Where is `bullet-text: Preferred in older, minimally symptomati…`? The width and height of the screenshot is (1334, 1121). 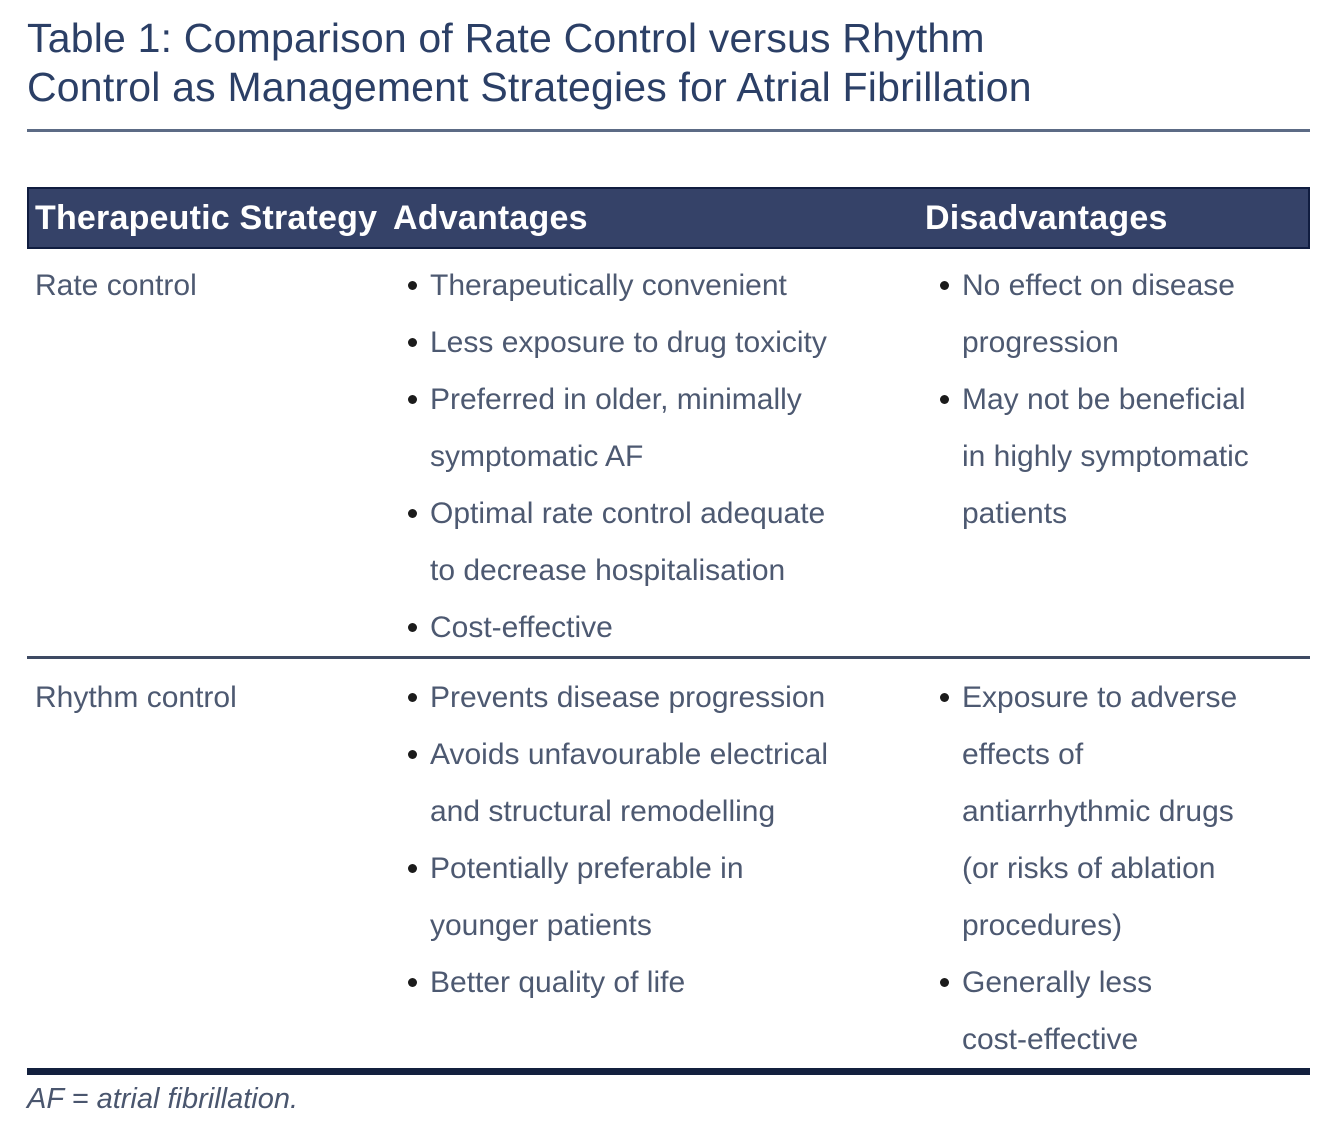
bullet-text: Preferred in older, minimally symptomati… is located at coordinates (616, 428).